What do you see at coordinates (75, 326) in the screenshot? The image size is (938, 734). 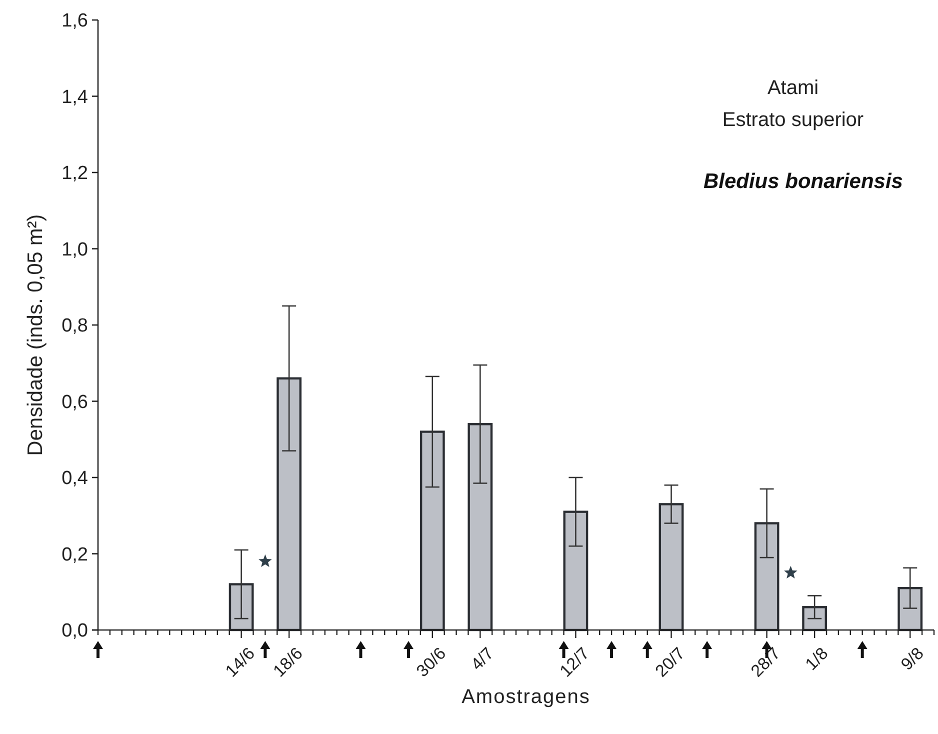 I see `y-tick-label: 0,8` at bounding box center [75, 326].